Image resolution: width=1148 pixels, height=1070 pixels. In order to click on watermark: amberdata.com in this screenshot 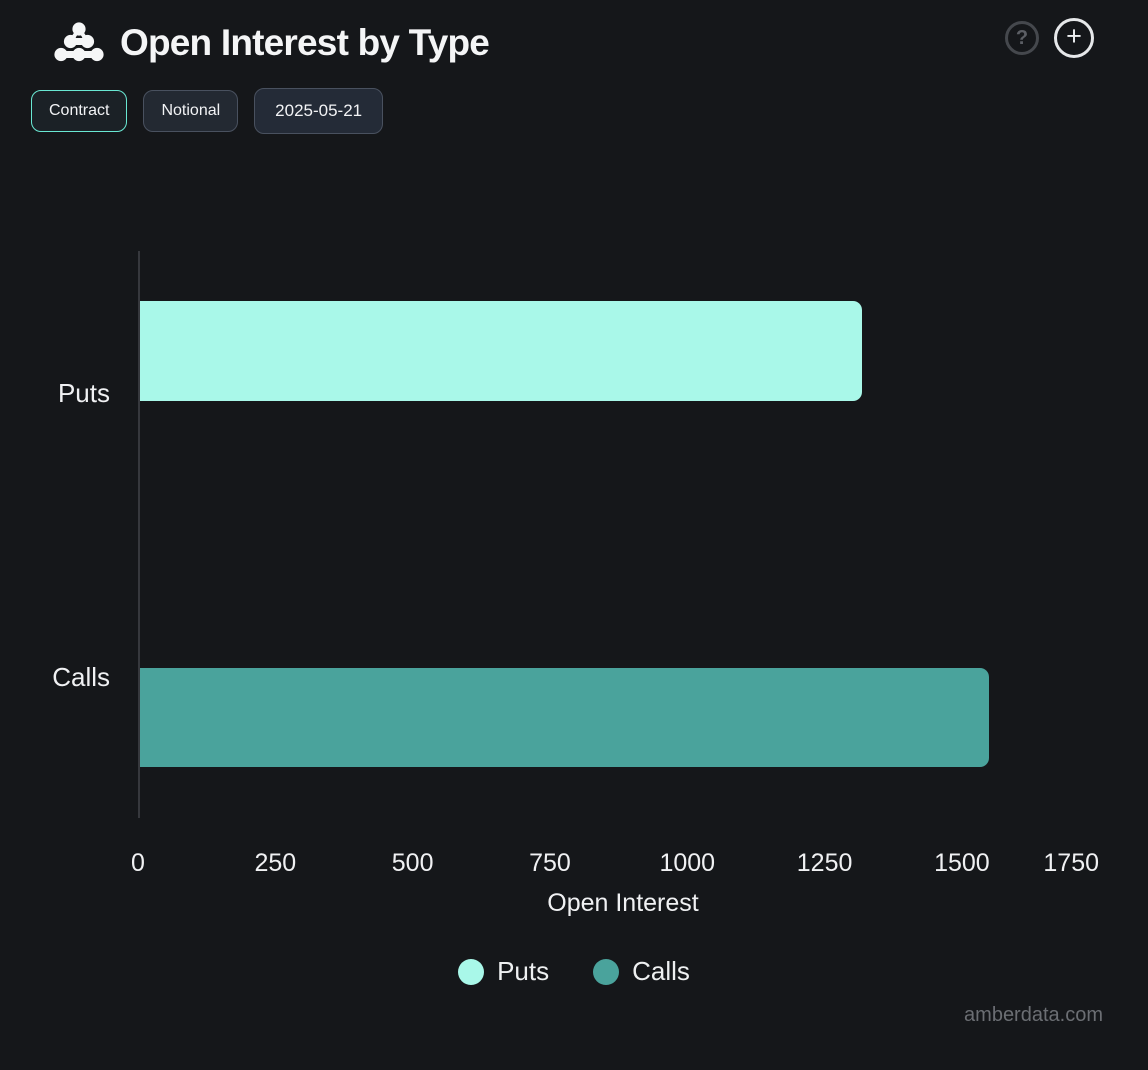, I will do `click(1033, 1015)`.